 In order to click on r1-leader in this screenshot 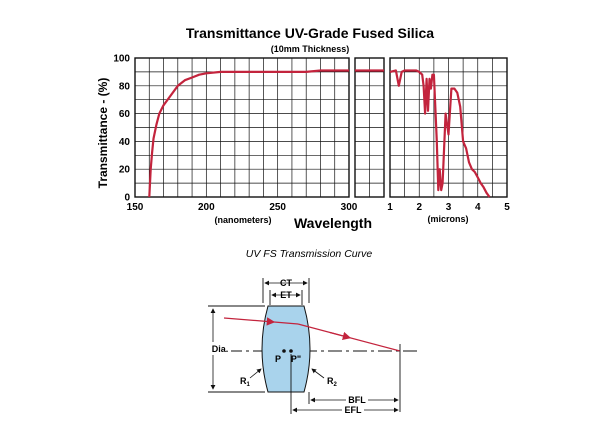, I will do `click(255, 373)`.